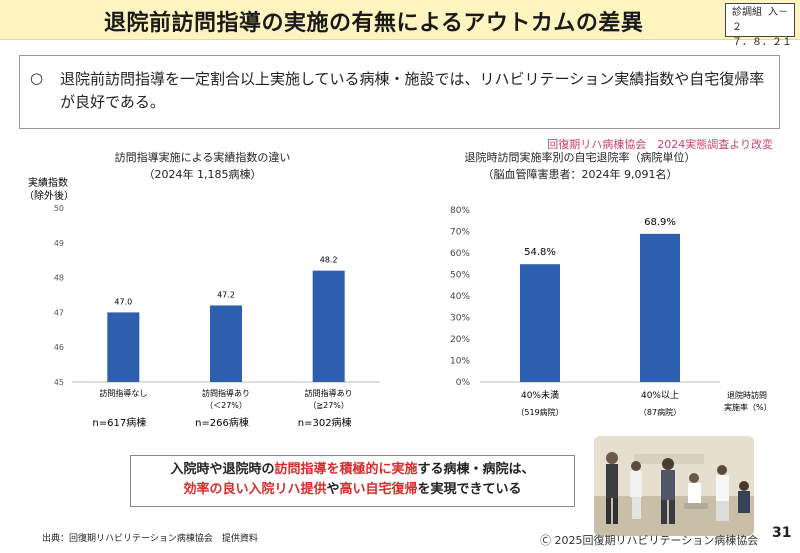 The image size is (800, 553). I want to click on left-chart-category-sublabel: （≧27%）, so click(328, 405).